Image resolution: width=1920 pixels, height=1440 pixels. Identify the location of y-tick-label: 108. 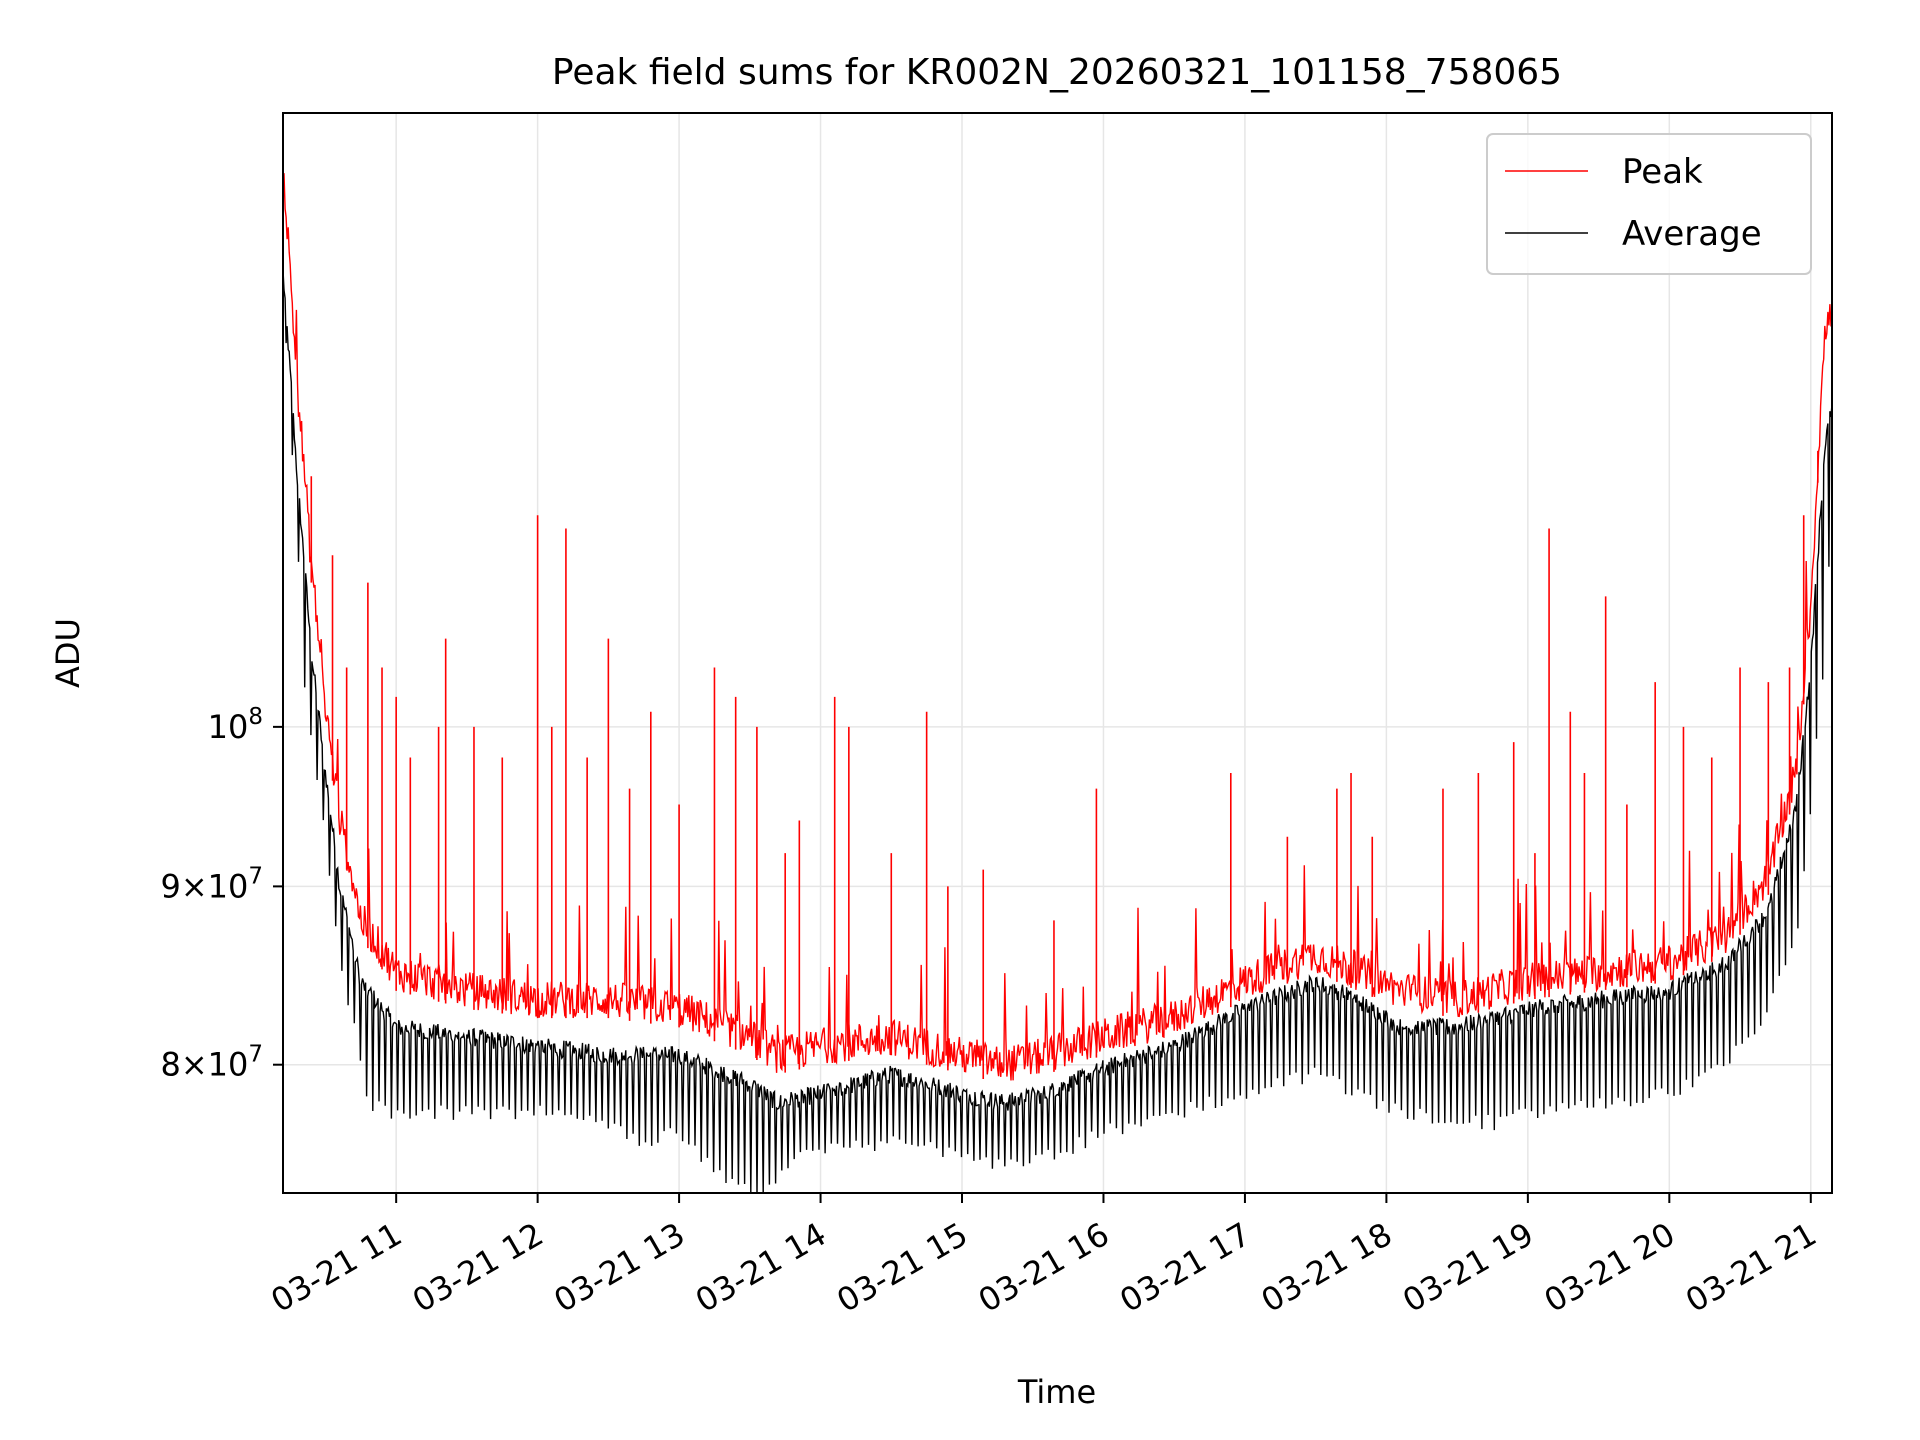
(235, 725).